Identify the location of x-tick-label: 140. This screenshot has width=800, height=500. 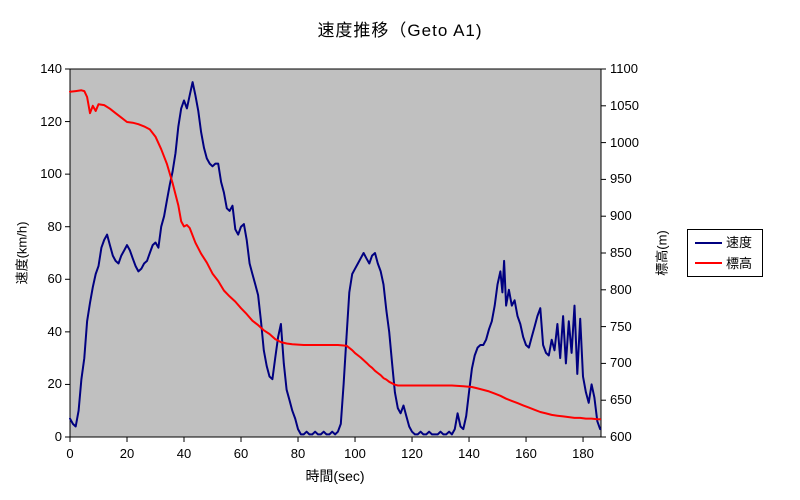
(469, 453).